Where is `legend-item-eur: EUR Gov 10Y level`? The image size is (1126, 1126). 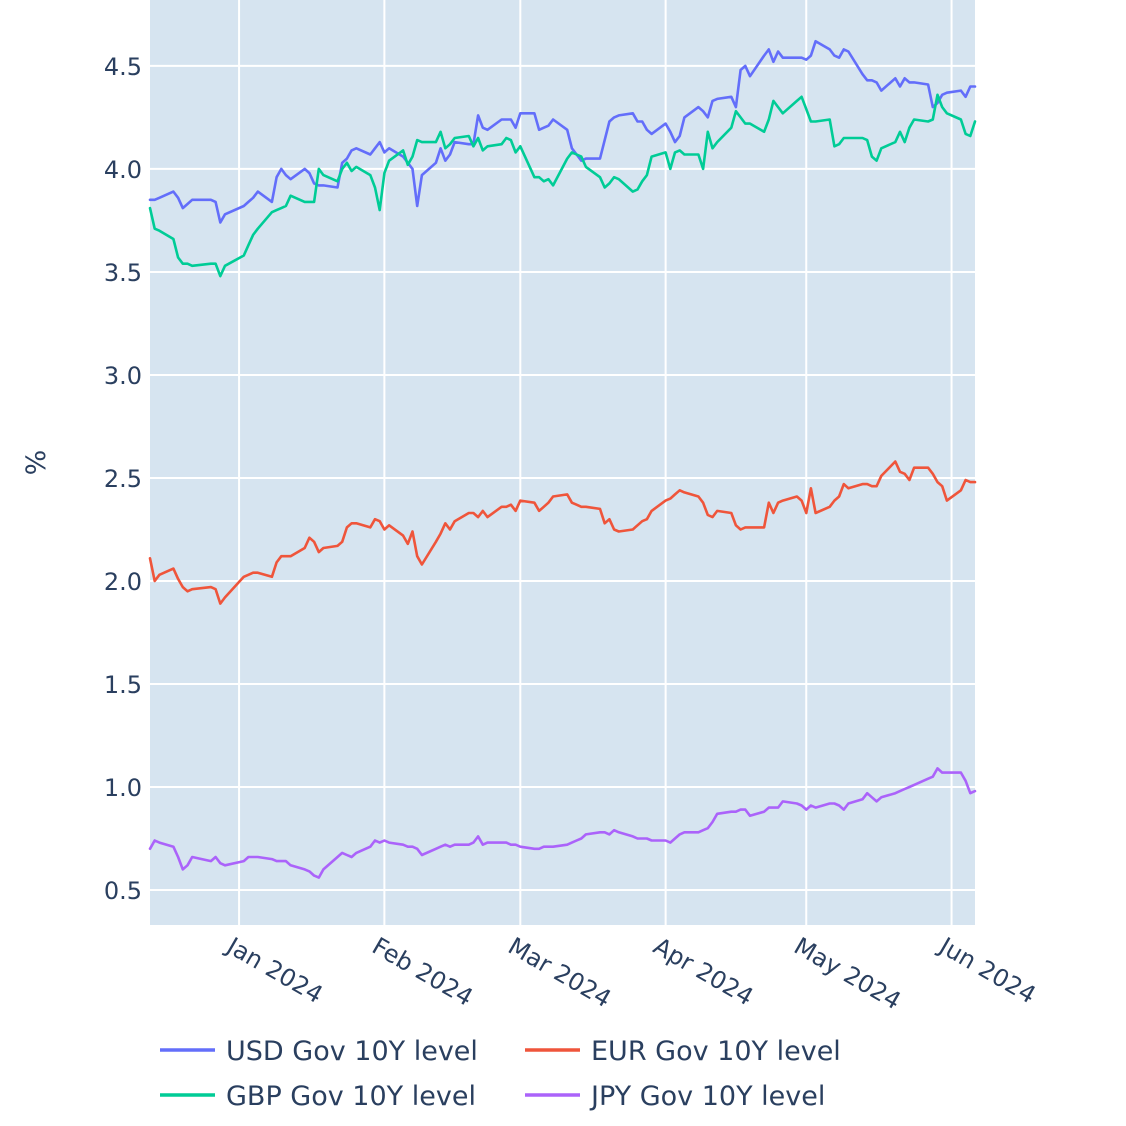 legend-item-eur: EUR Gov 10Y level is located at coordinates (683, 1051).